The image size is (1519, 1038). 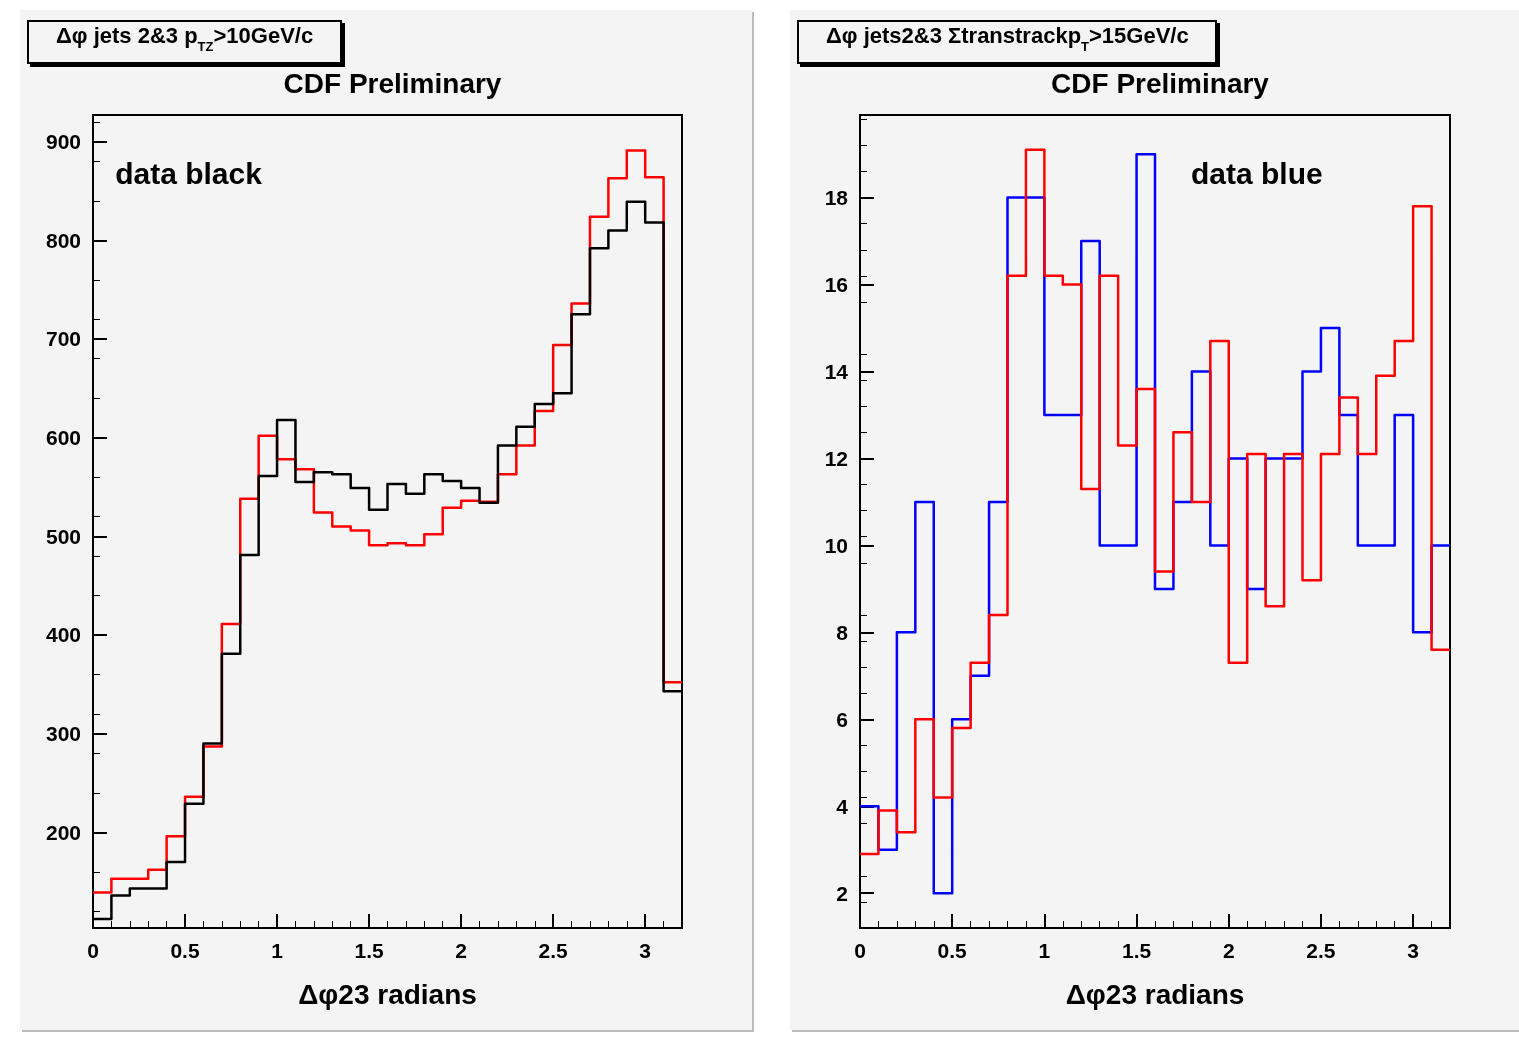 What do you see at coordinates (189, 173) in the screenshot?
I see `annotation: data black` at bounding box center [189, 173].